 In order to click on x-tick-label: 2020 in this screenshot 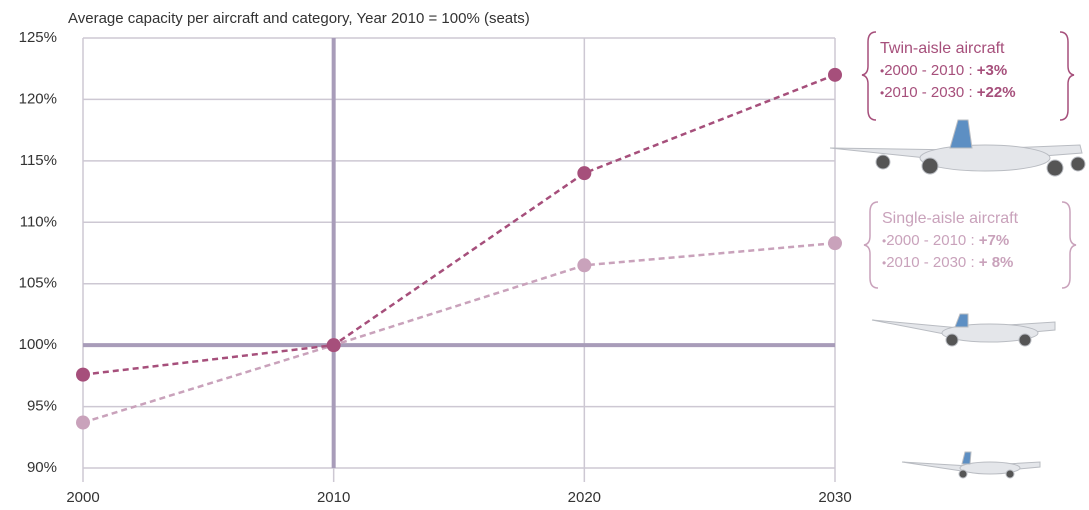, I will do `click(584, 497)`.